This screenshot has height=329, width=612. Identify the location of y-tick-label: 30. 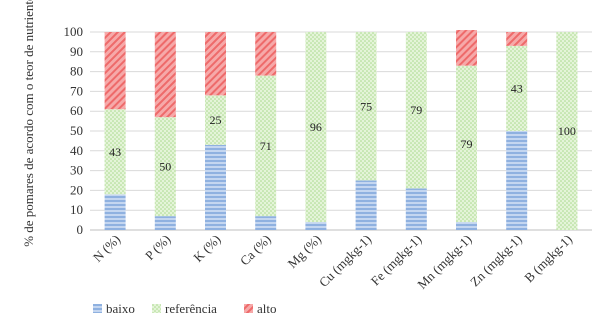
(76, 170).